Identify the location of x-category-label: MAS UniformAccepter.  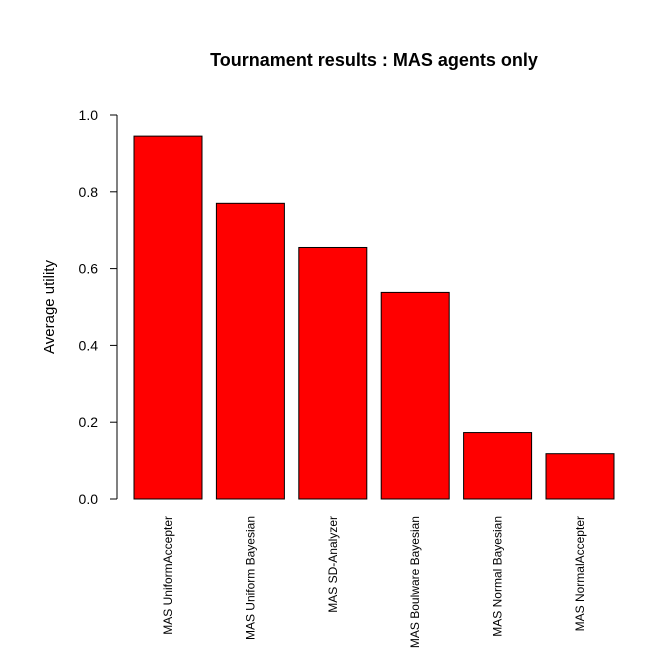
(168, 575).